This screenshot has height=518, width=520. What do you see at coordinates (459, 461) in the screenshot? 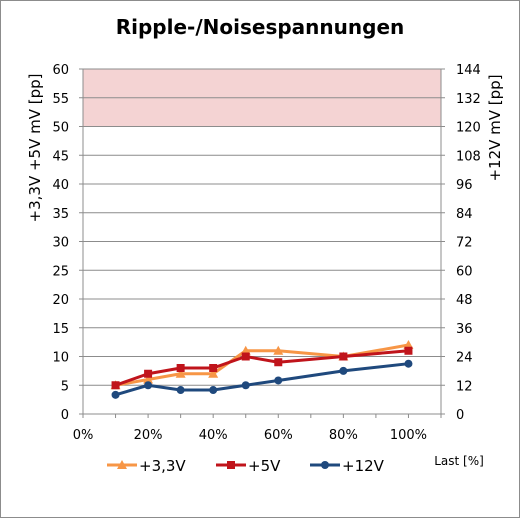
I see `x-axis-title: Last [%]` at bounding box center [459, 461].